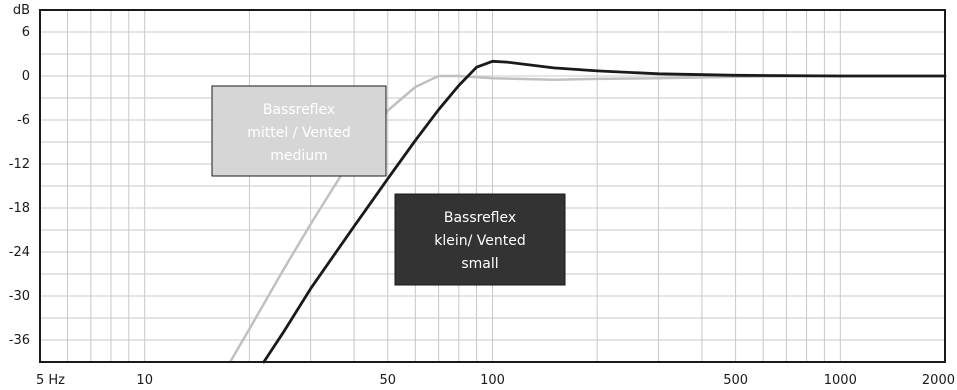 The width and height of the screenshot is (957, 390). I want to click on x-tick-label: 2000, so click(938, 380).